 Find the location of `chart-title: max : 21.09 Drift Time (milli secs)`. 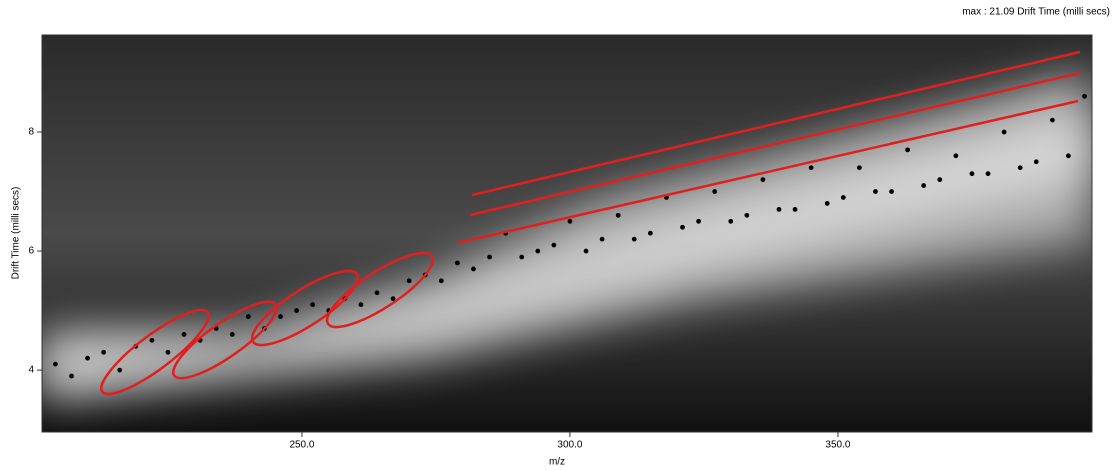

chart-title: max : 21.09 Drift Time (milli secs) is located at coordinates (1036, 12).